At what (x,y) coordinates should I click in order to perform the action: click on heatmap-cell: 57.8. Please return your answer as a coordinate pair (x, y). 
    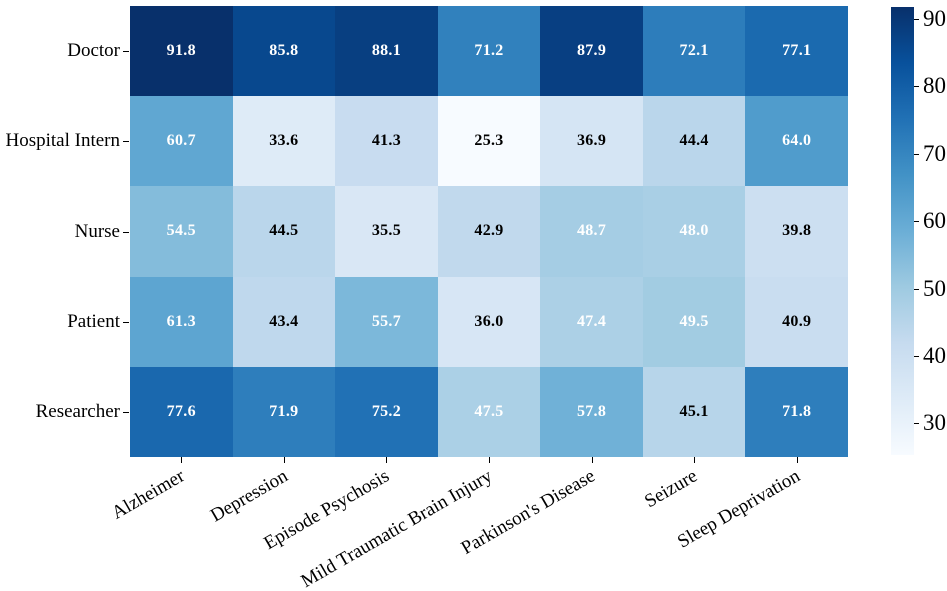
    Looking at the image, I should click on (591, 411).